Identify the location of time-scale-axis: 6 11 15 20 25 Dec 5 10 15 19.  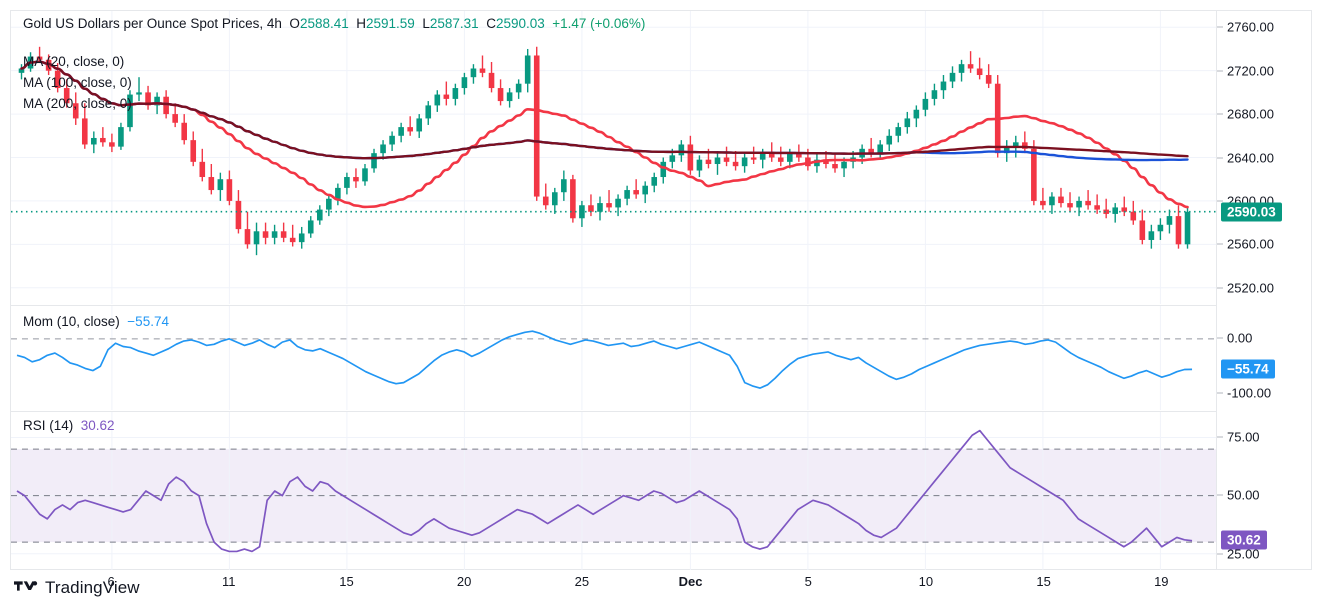
(661, 583).